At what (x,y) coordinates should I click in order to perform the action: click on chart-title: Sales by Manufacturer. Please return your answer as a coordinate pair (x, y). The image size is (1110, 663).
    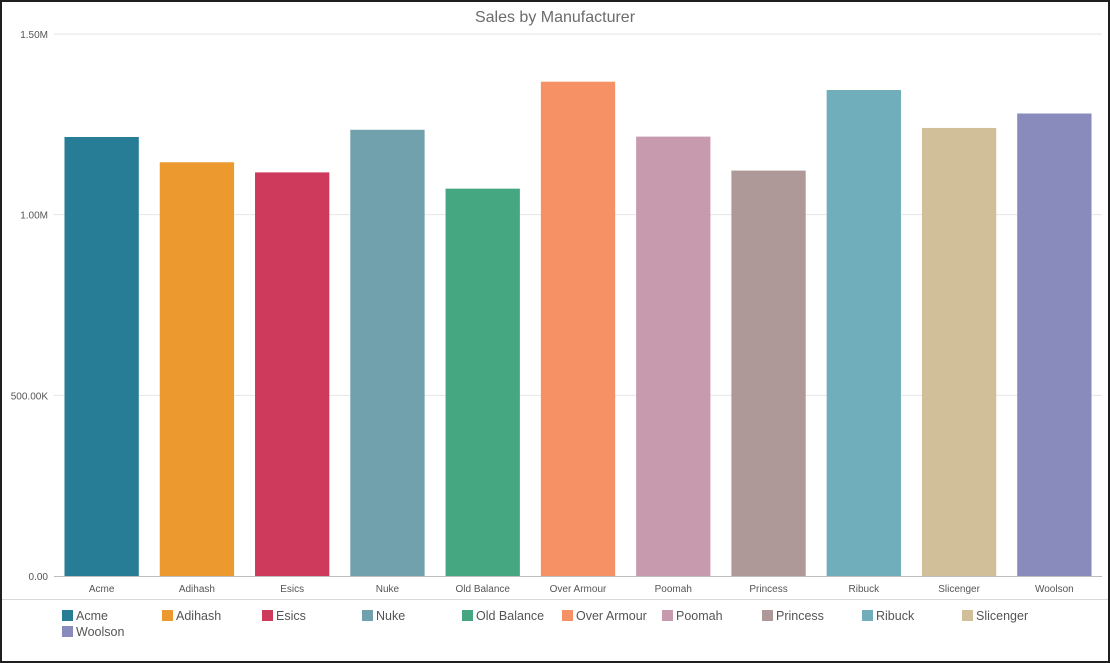
    Looking at the image, I should click on (555, 17).